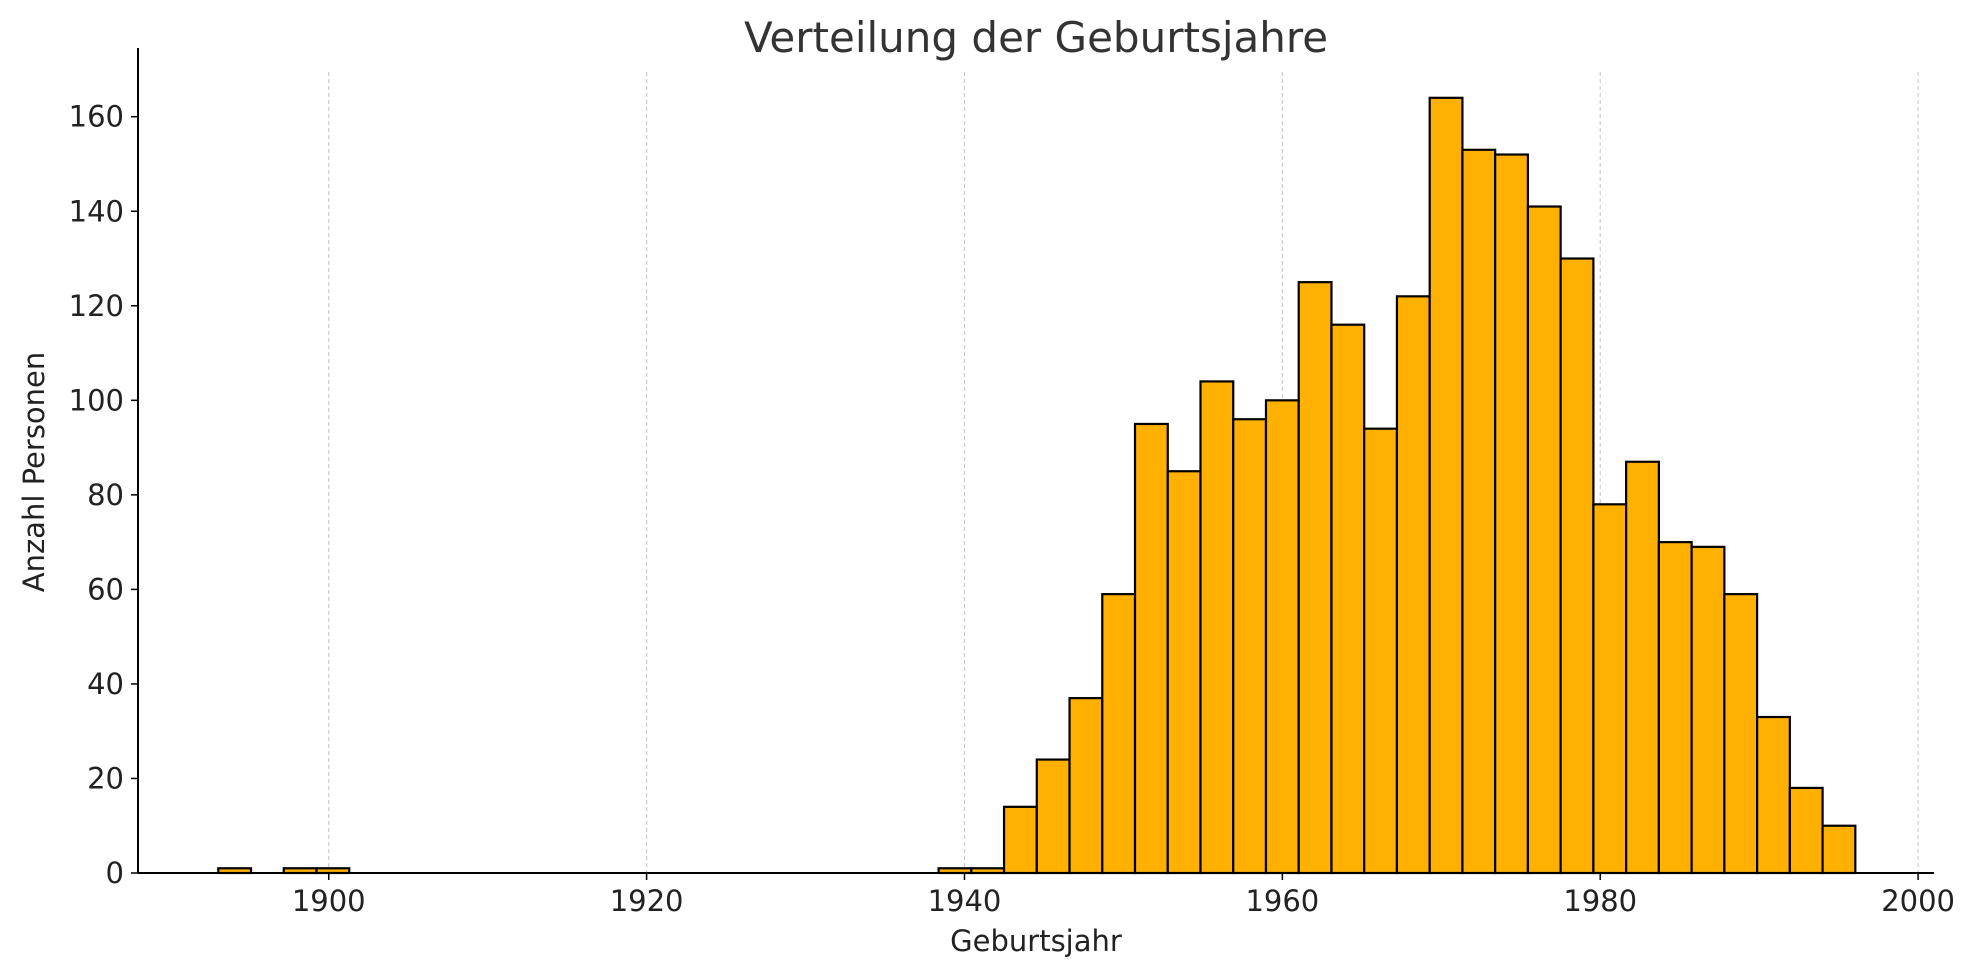  I want to click on y-tick-label: 80, so click(105, 495).